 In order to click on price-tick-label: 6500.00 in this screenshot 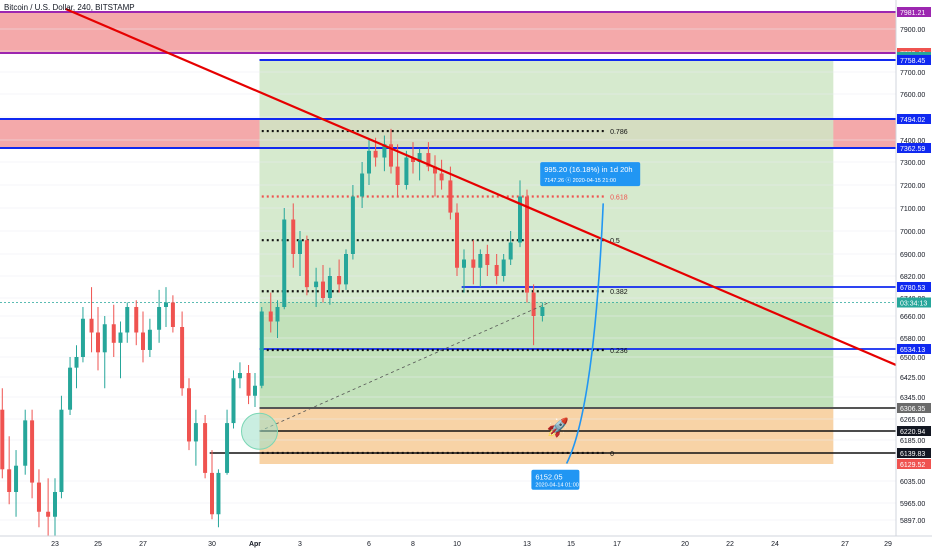, I will do `click(912, 358)`.